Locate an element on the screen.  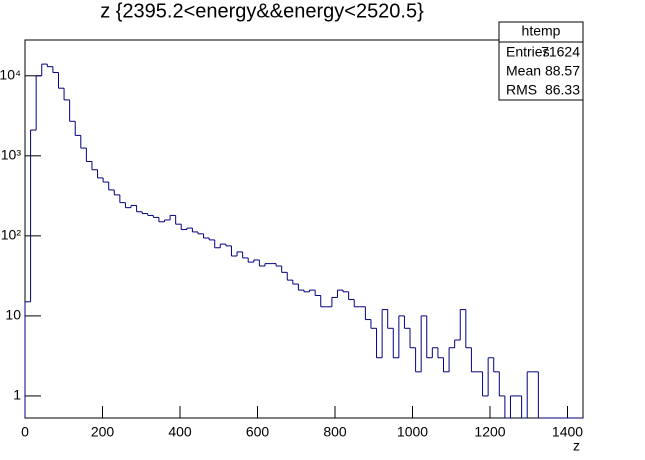
stats-title: htemp is located at coordinates (541, 31).